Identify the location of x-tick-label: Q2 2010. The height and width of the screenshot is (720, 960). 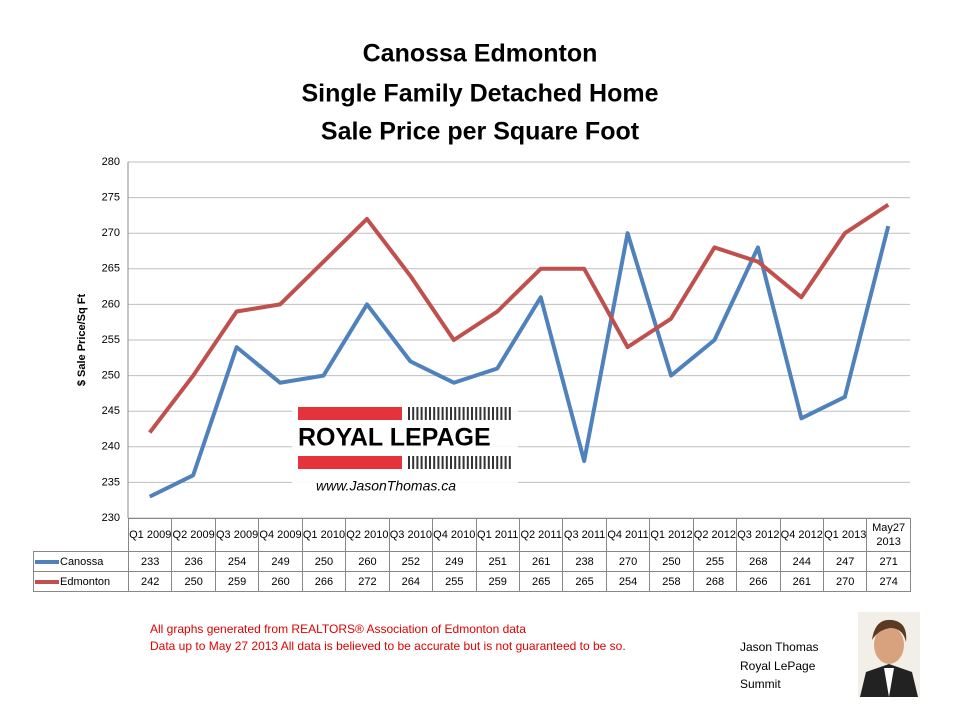
(367, 535).